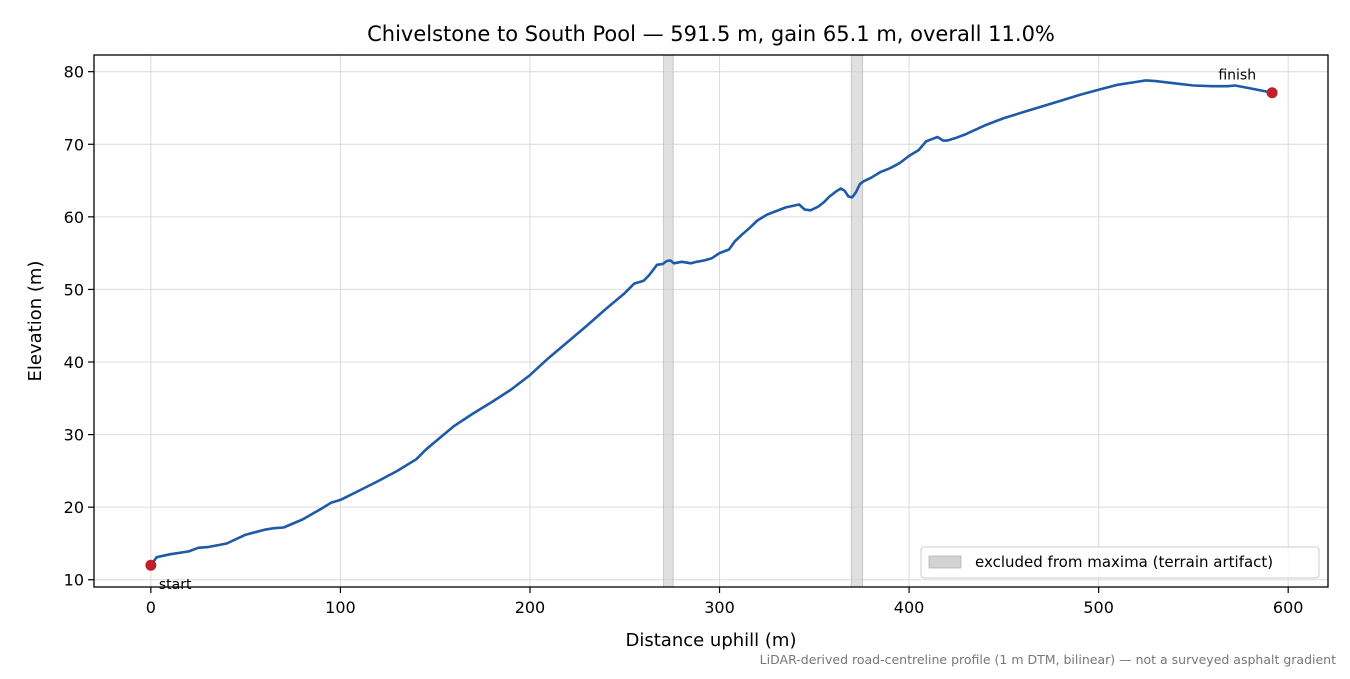 This screenshot has height=679, width=1350. What do you see at coordinates (74, 72) in the screenshot?
I see `y-tick-label: 80` at bounding box center [74, 72].